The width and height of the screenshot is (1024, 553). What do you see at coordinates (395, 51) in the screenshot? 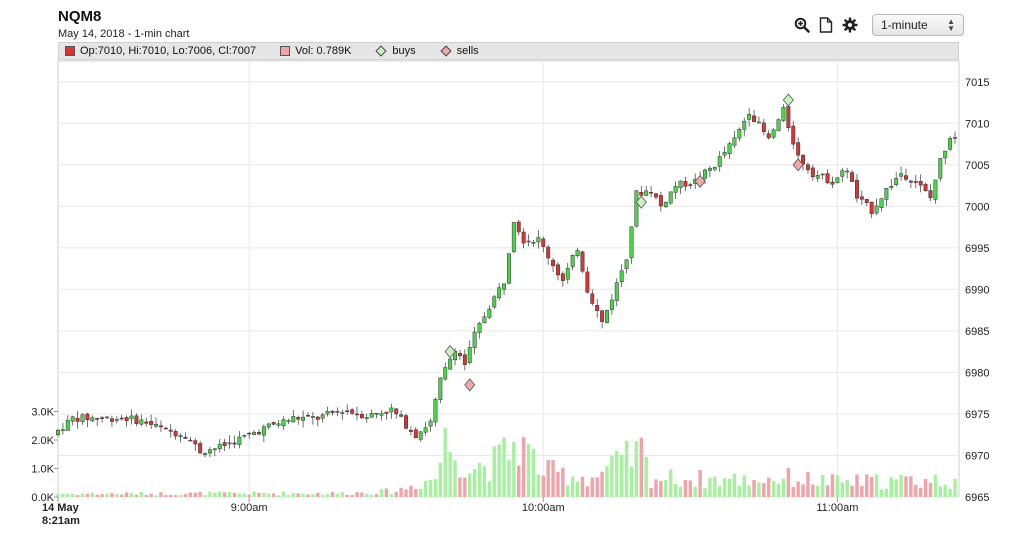
I see `legend-buys: buys` at bounding box center [395, 51].